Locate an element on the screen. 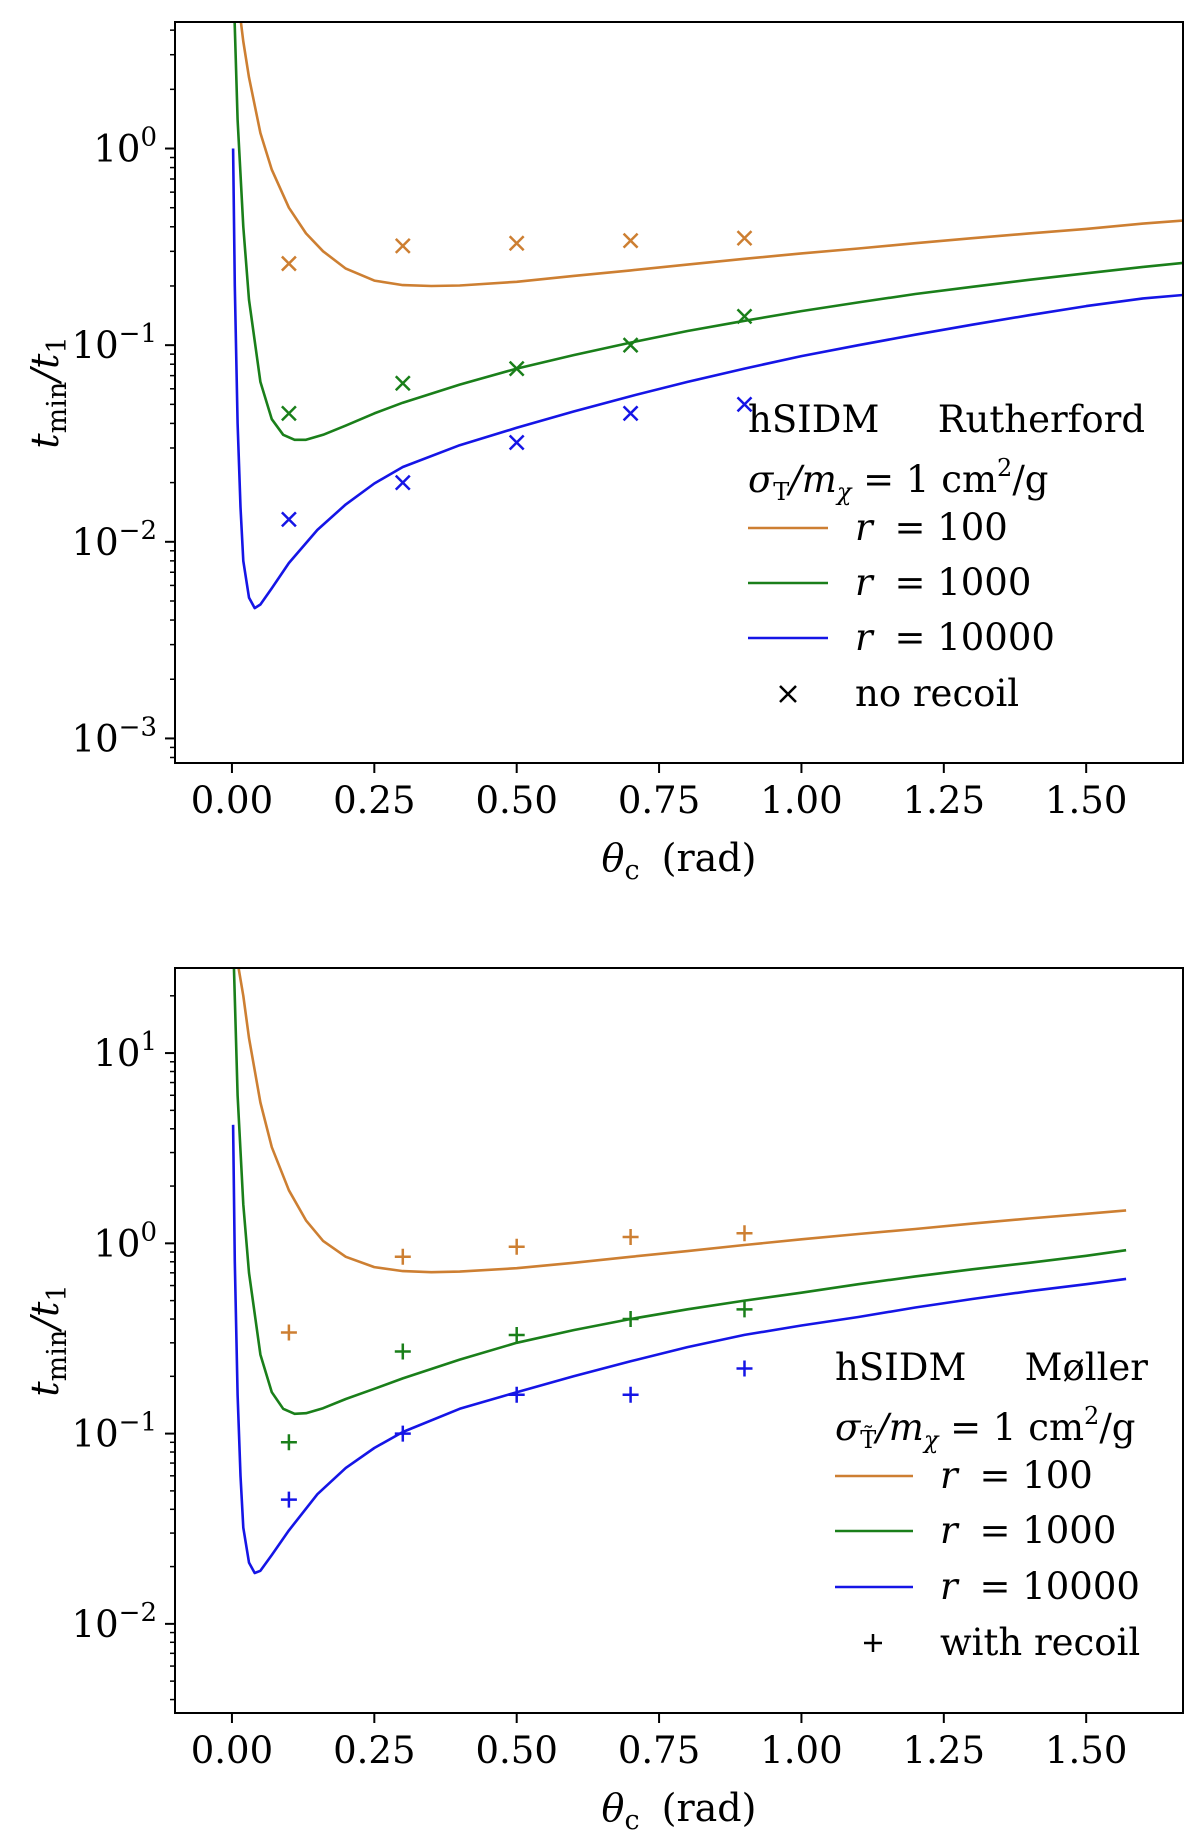  y-tick-label: 10⁻² is located at coordinates (114, 1622).